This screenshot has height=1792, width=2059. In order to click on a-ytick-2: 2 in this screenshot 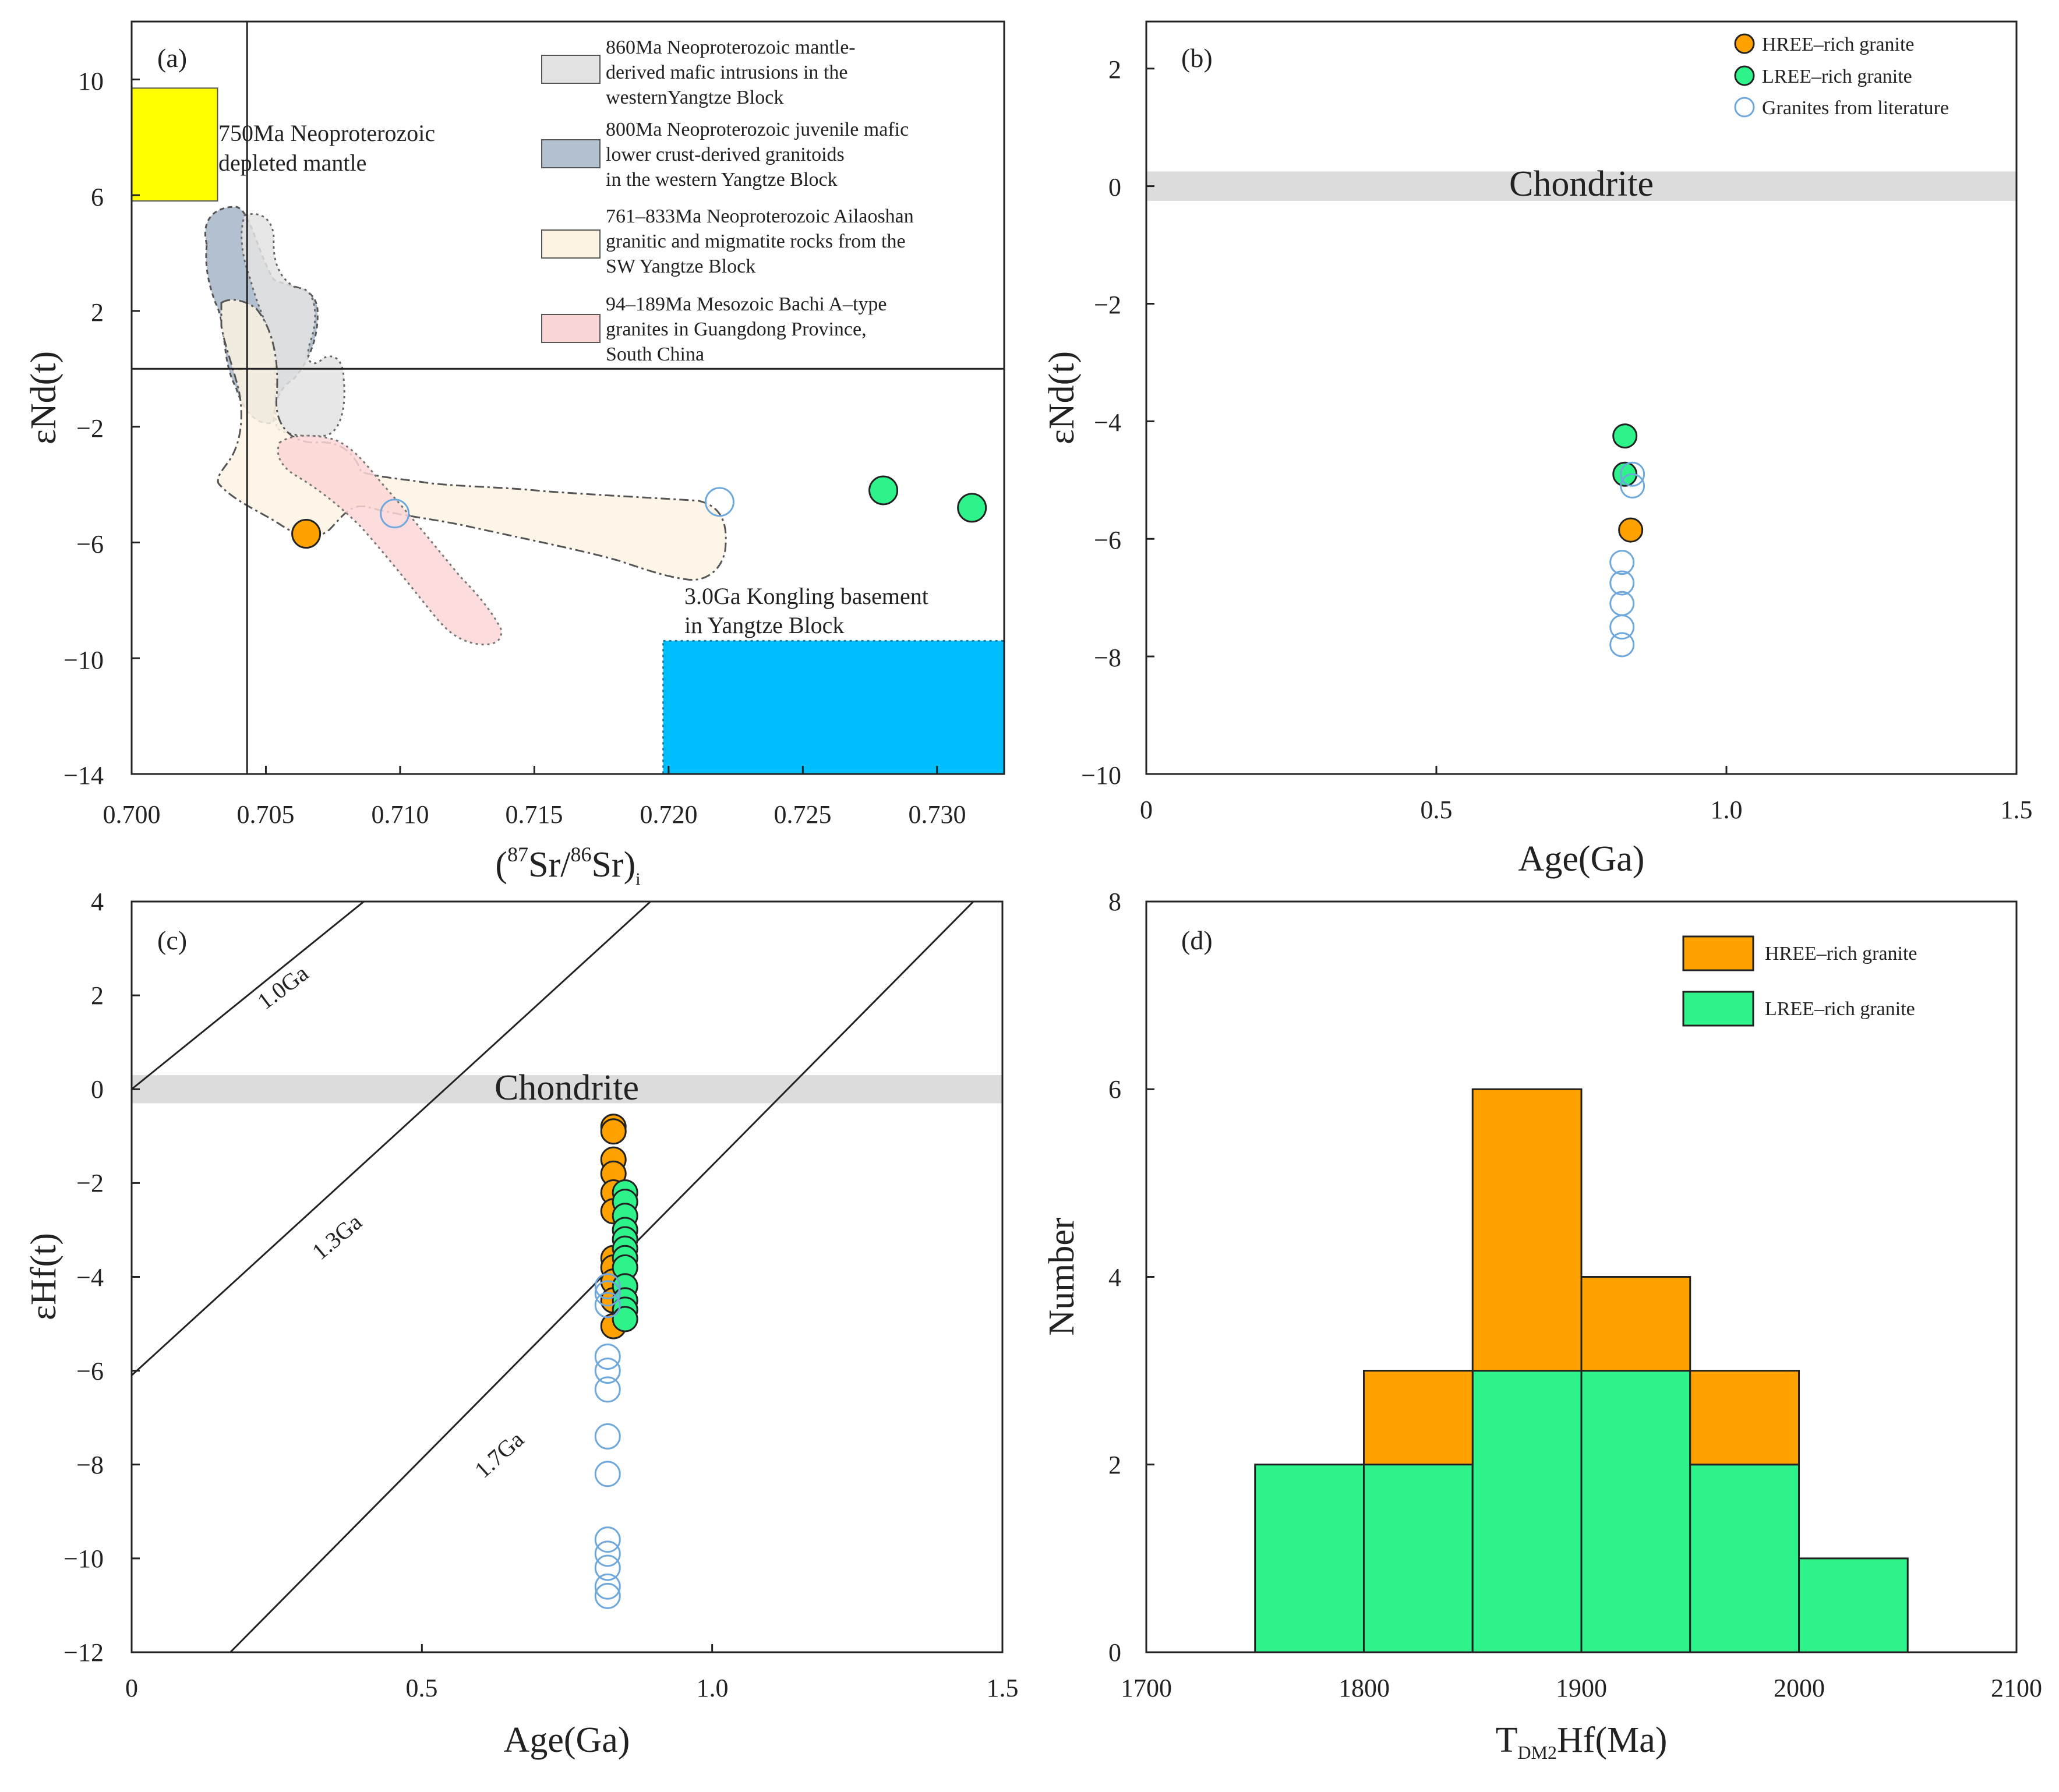, I will do `click(97, 312)`.